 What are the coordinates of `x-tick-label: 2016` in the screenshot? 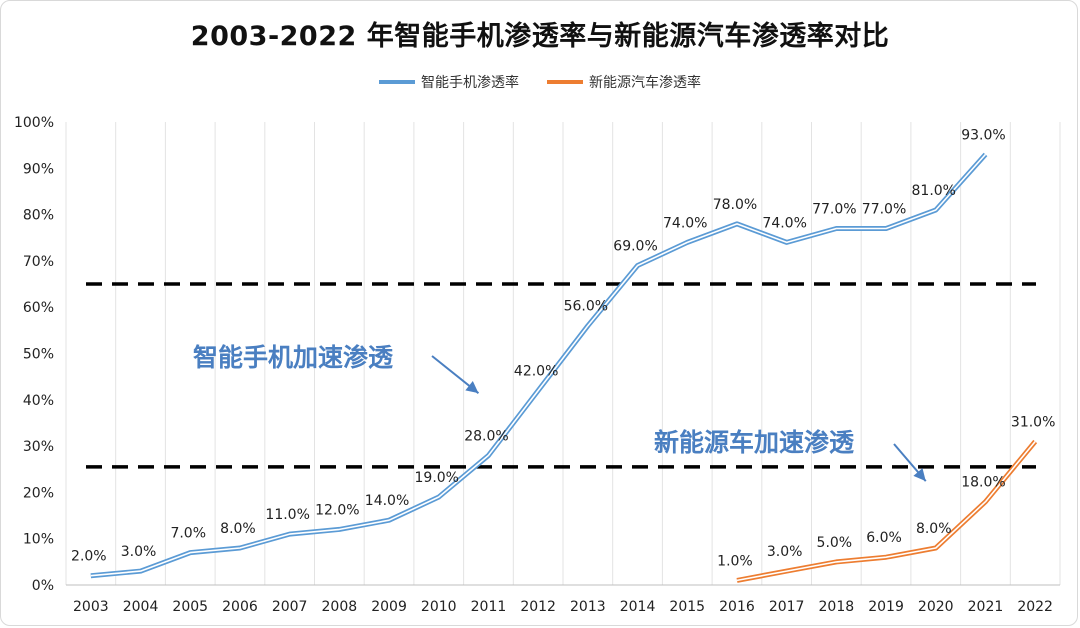 It's located at (737, 607).